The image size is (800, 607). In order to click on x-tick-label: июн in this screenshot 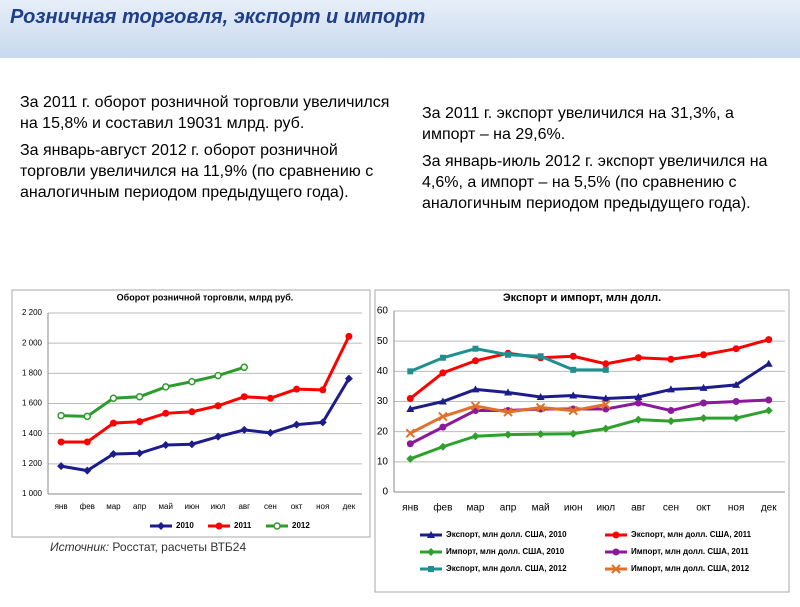, I will do `click(573, 508)`.